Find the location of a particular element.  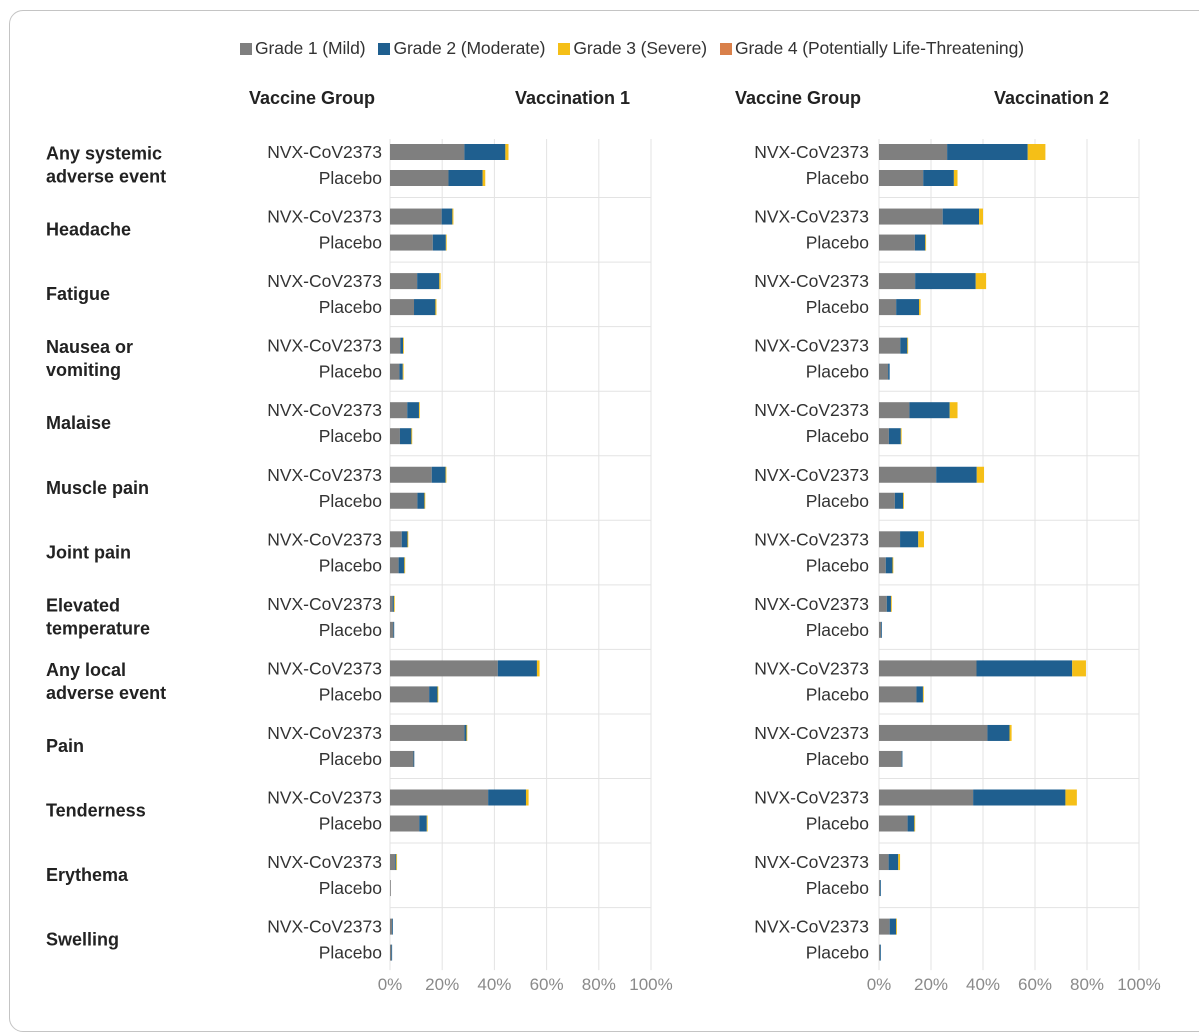

legend-label-grade4: Grade 4 (Potentially Life-Threatening) is located at coordinates (879, 48).